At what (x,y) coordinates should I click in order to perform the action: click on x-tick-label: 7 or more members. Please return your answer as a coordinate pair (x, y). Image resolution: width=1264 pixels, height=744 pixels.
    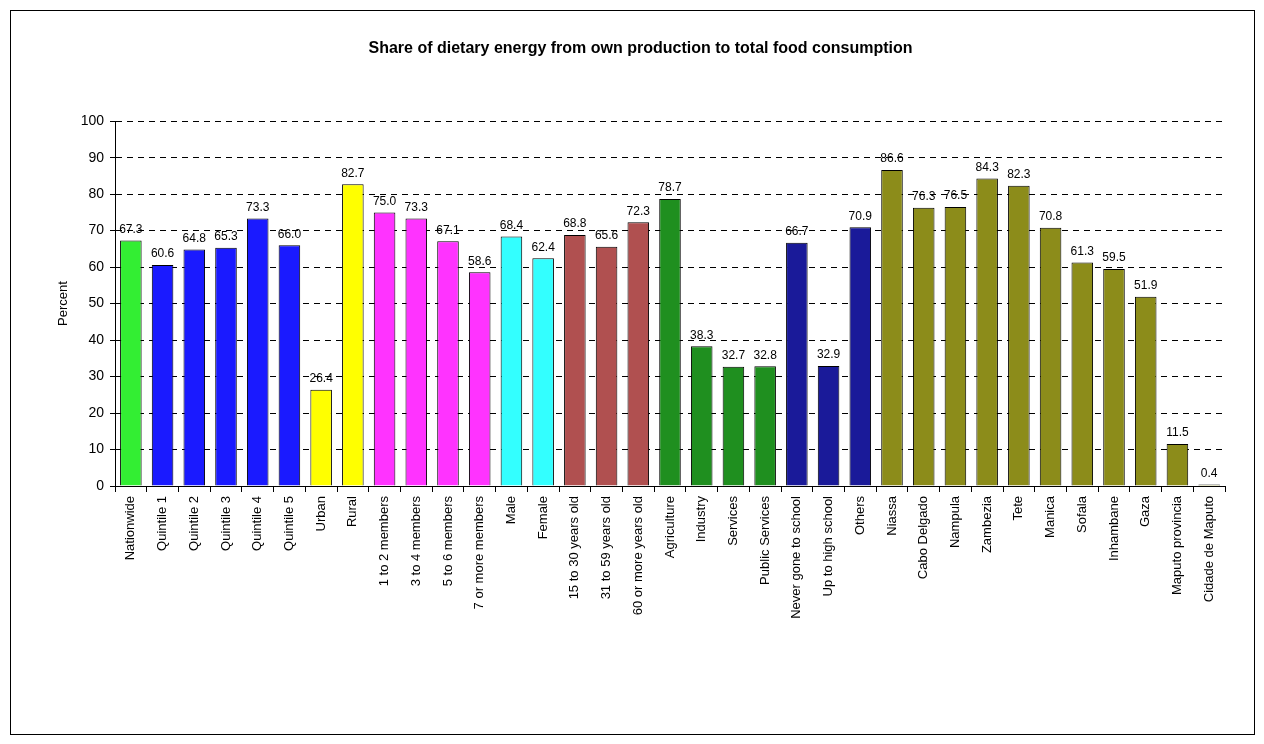
    Looking at the image, I should click on (479, 552).